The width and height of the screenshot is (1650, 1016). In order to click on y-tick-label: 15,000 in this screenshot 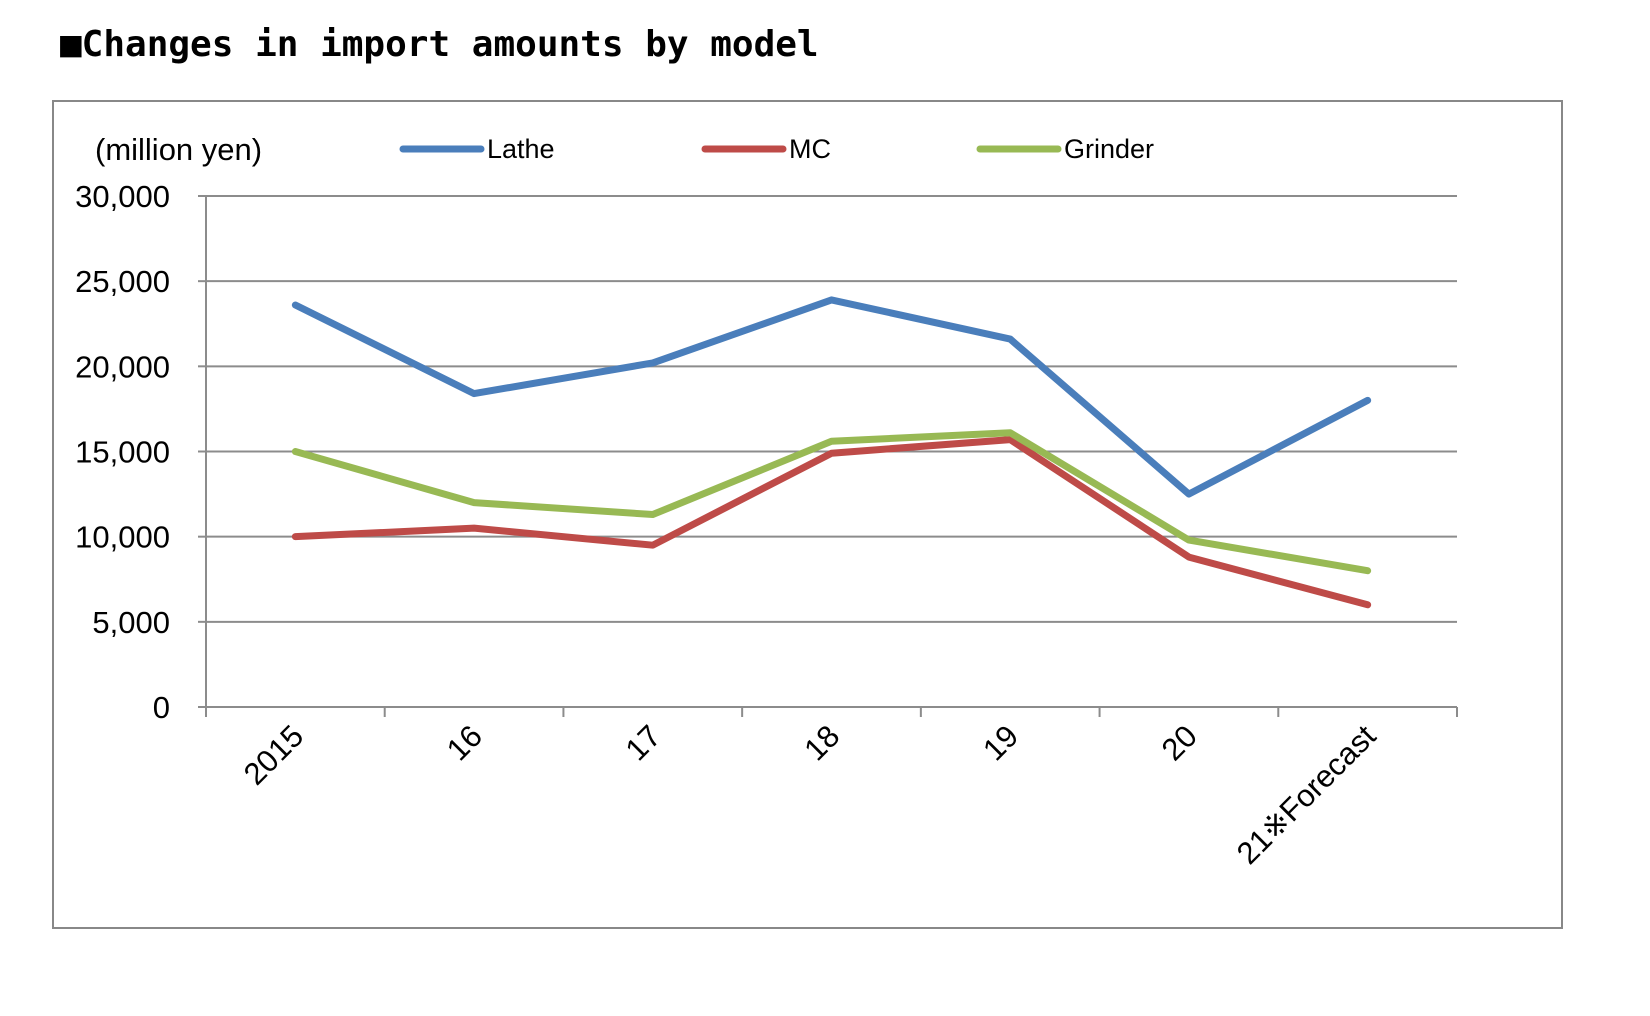, I will do `click(122, 452)`.